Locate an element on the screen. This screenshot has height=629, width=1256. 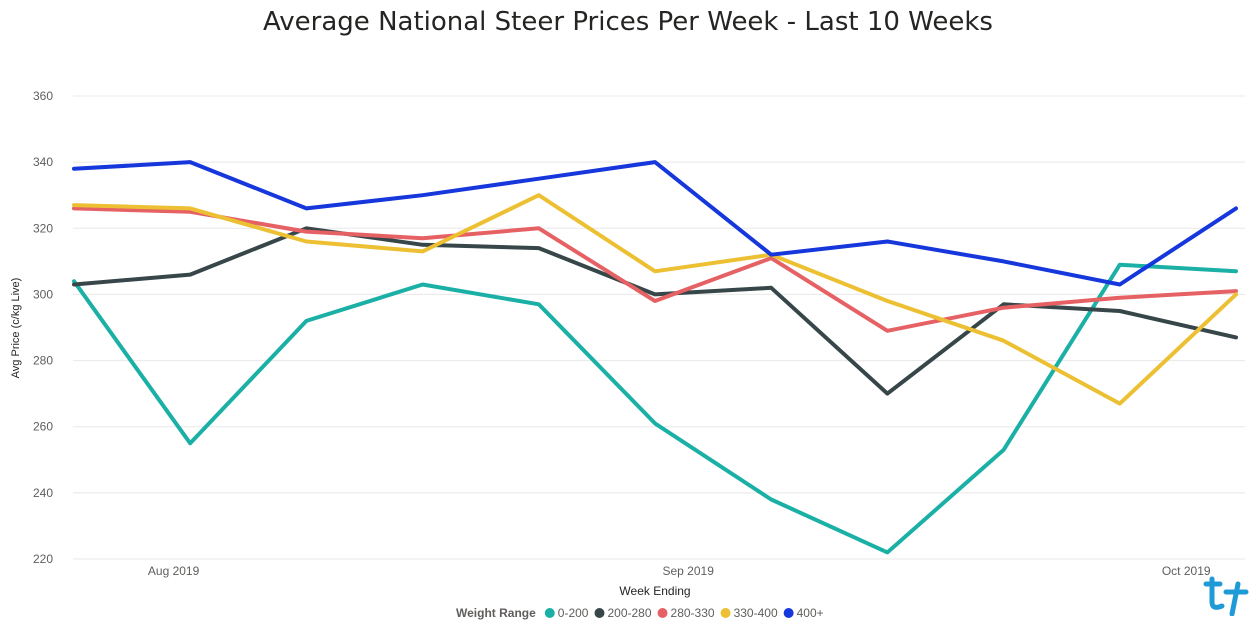
y-axis-ticks: 220 240 260 280 300 320 340 360 is located at coordinates (43, 327).